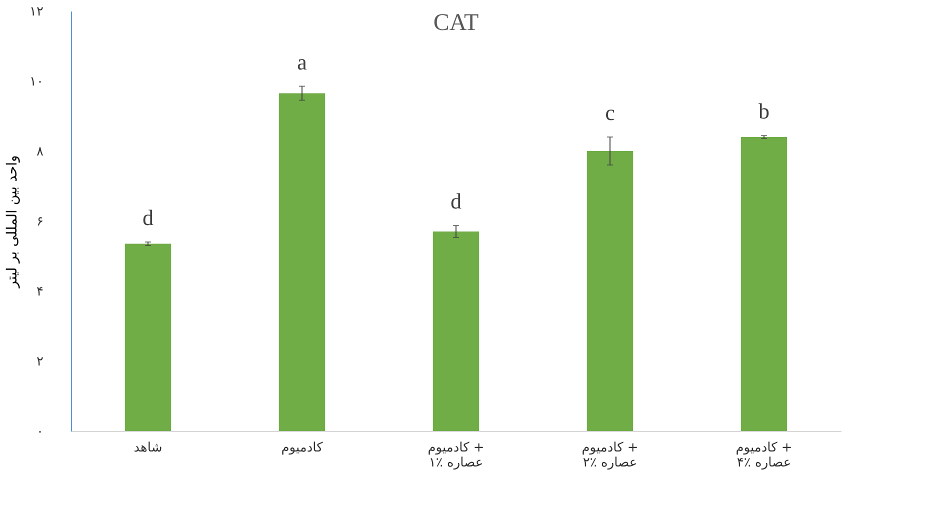 The image size is (928, 521). Describe the element at coordinates (40, 362) in the screenshot. I see `y-tick-label: ۲` at that location.